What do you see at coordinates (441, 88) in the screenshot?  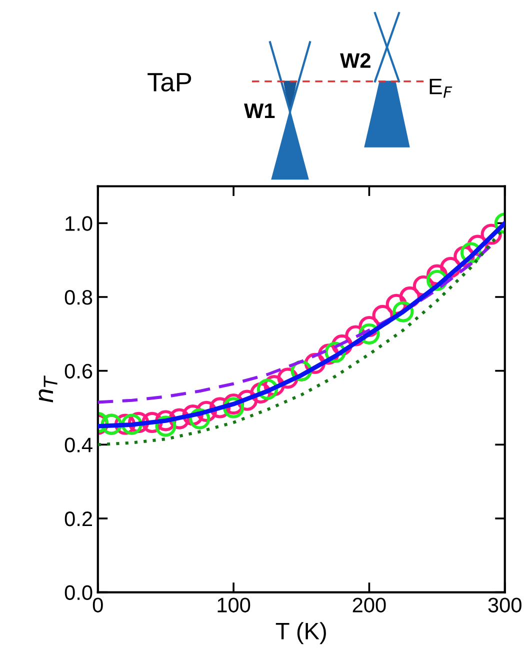 I see `text: E$_{F}$` at bounding box center [441, 88].